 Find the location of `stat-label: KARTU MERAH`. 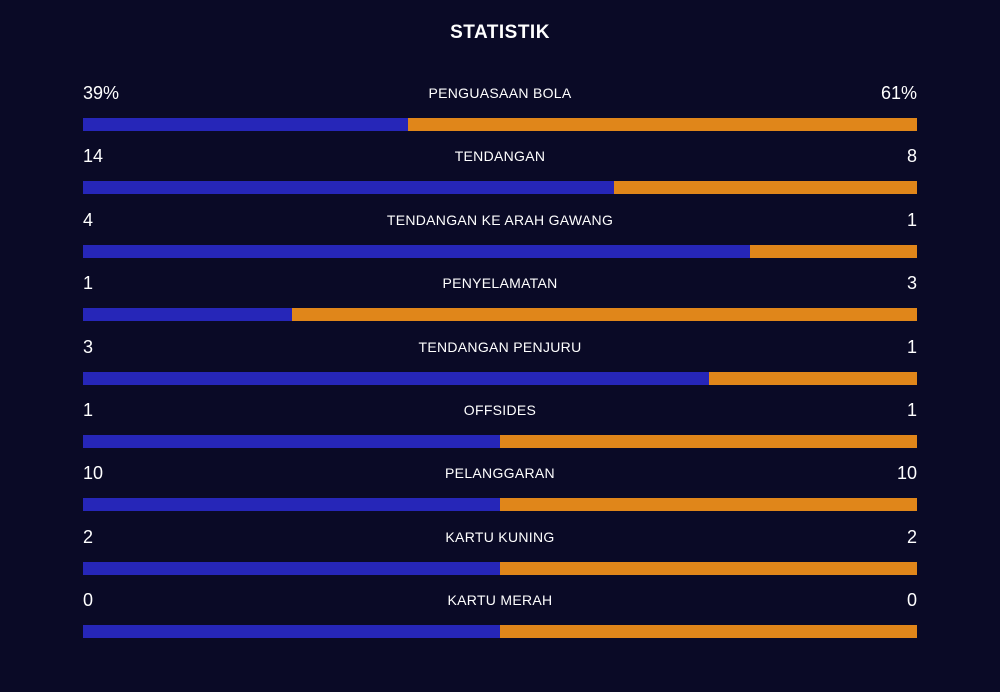

stat-label: KARTU MERAH is located at coordinates (500, 600).